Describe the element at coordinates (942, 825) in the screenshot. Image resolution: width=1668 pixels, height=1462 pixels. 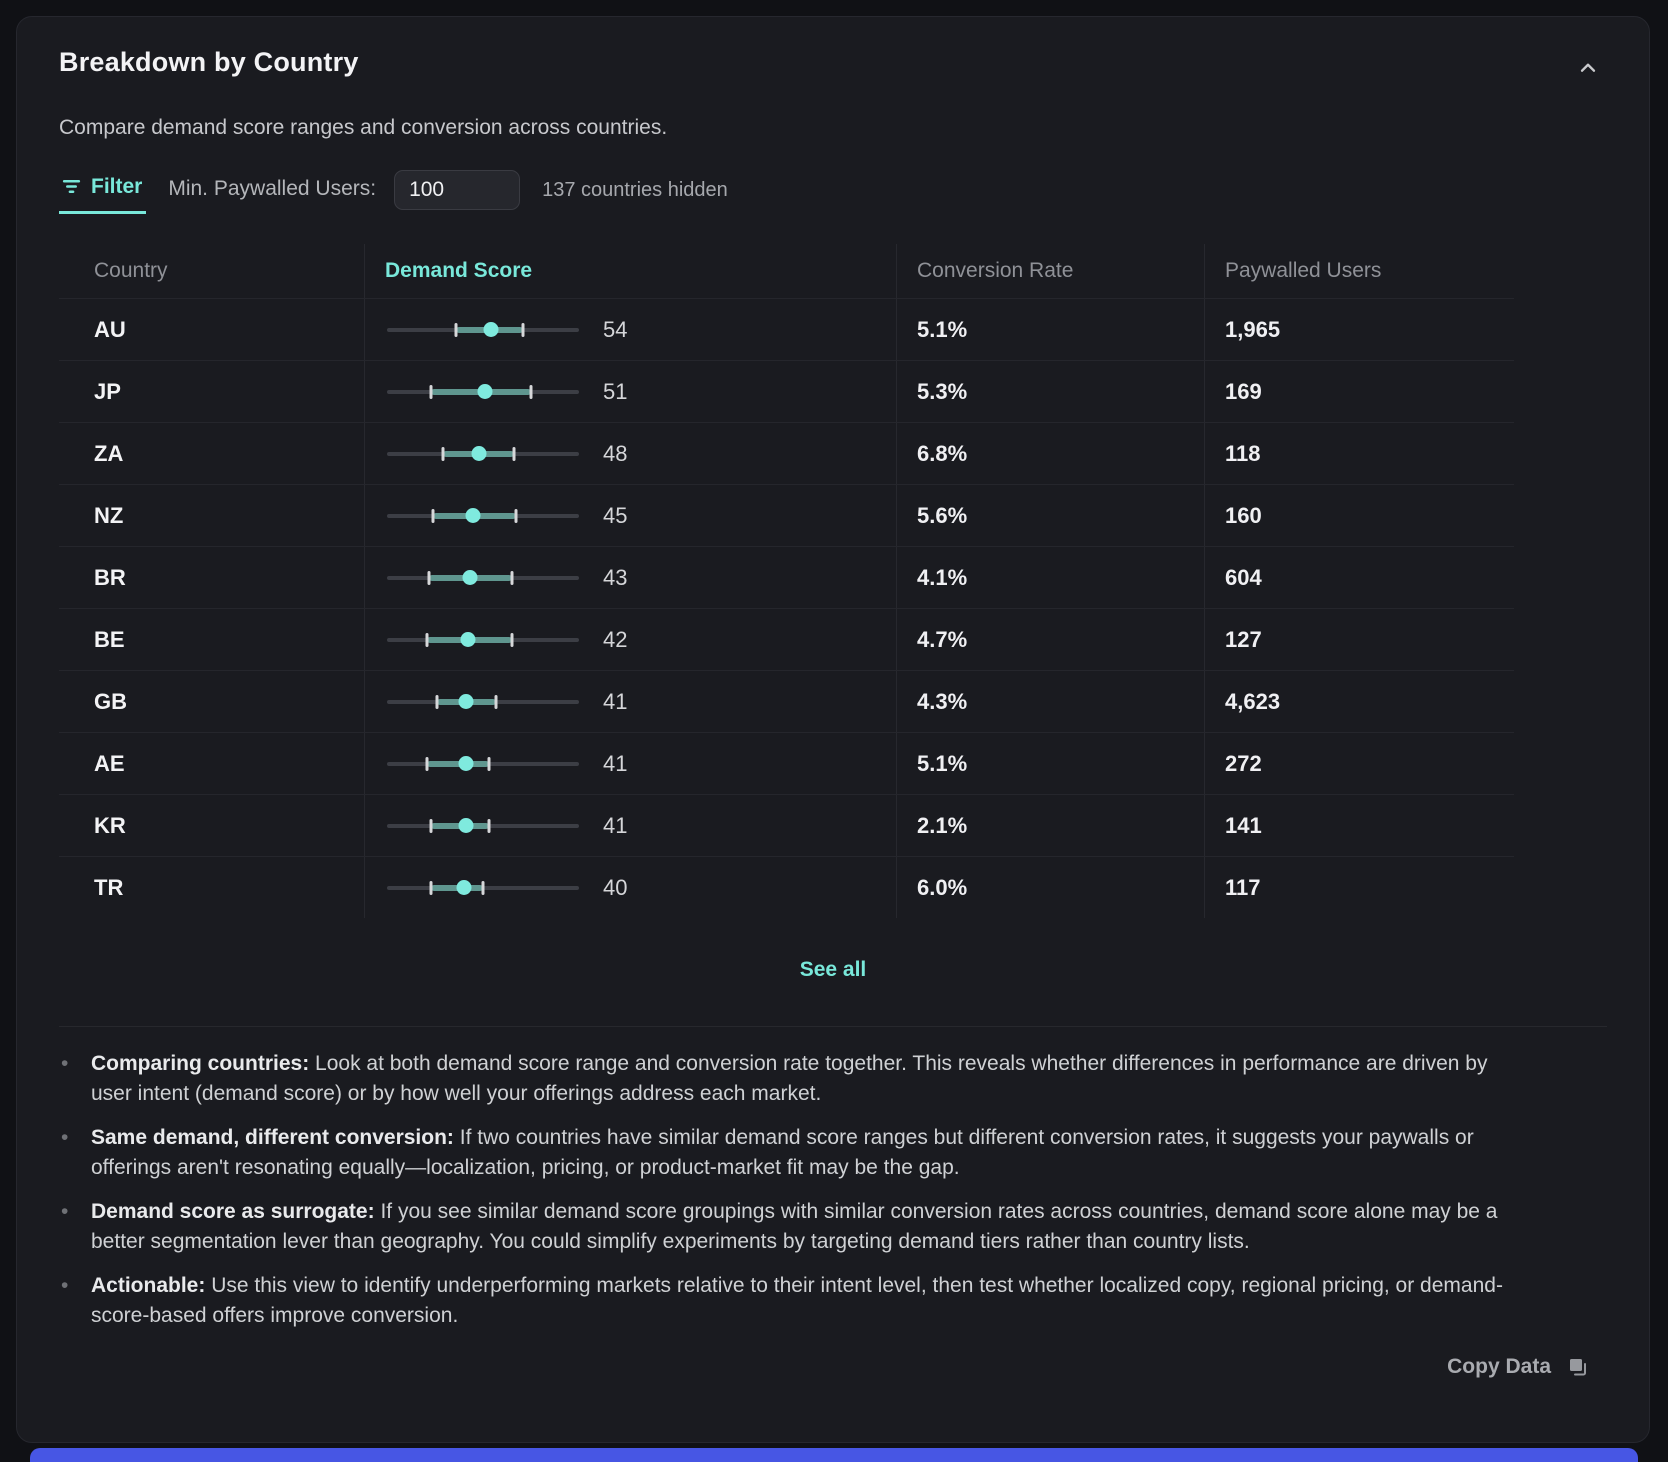
I see `conversion-rate-value: 2.1%` at that location.